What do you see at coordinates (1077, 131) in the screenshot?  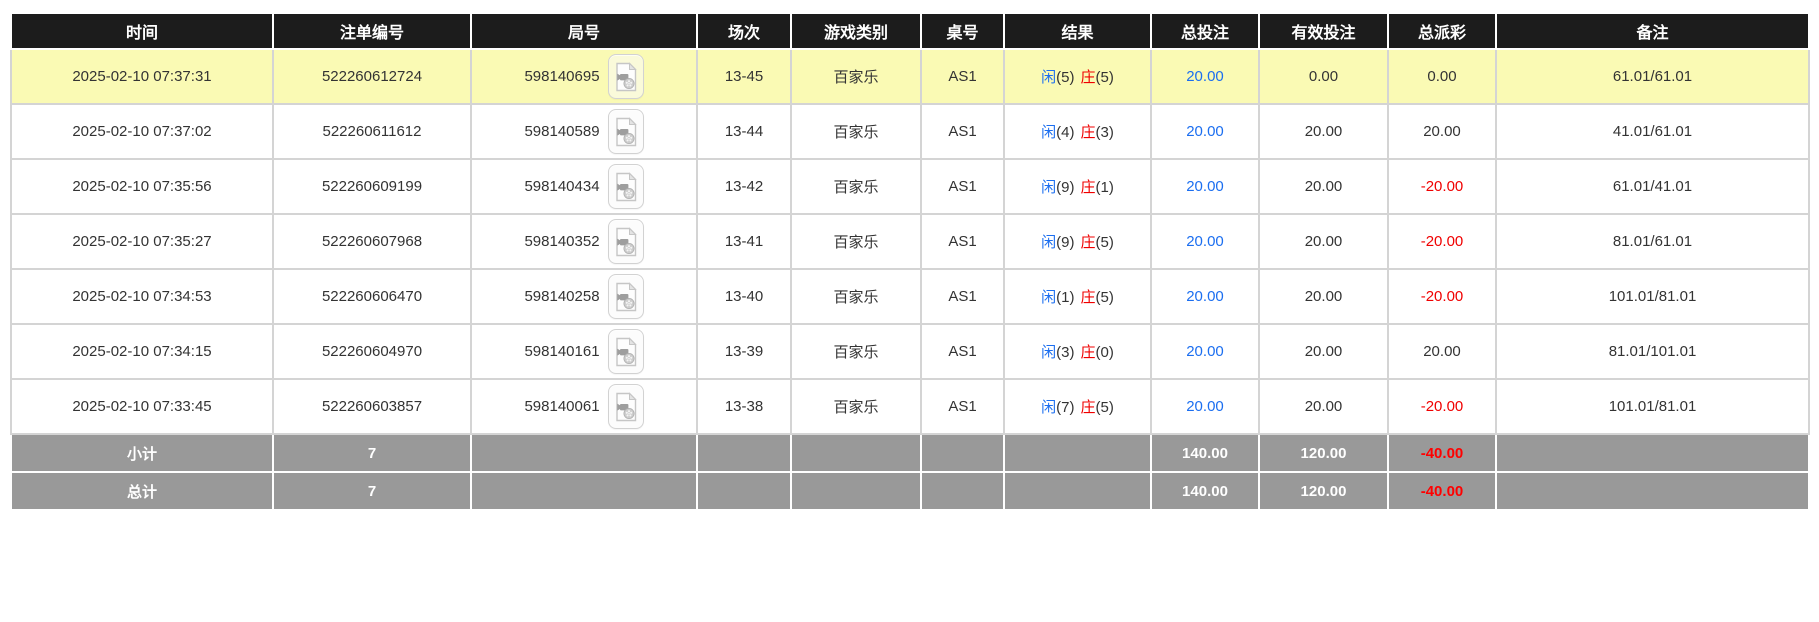 I see `cell-result: 闲(4) 庄(3)` at bounding box center [1077, 131].